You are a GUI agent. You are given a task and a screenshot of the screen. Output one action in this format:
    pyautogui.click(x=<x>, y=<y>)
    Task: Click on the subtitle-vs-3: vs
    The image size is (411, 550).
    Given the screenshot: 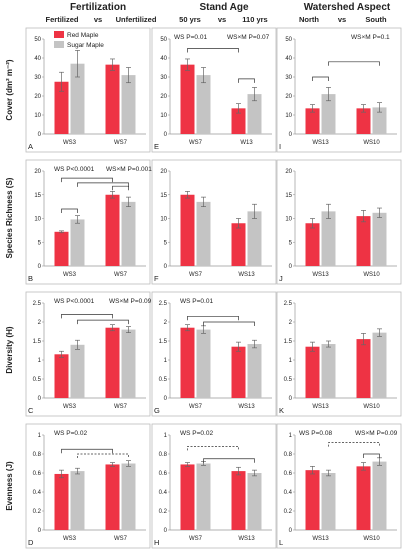 What is the action you would take?
    pyautogui.click(x=342, y=19)
    